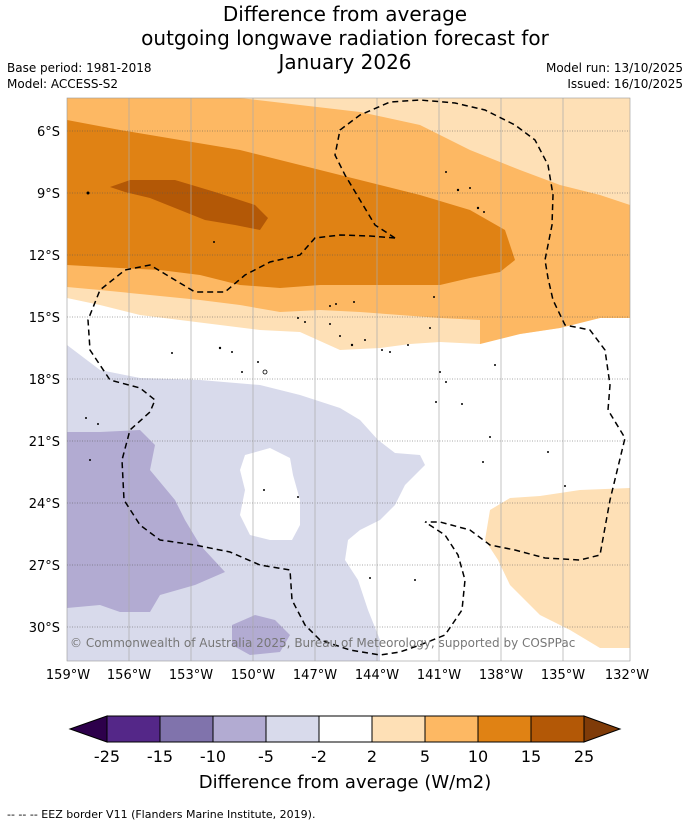  I want to click on issued-date: Issued: 16/10/2025, so click(625, 84).